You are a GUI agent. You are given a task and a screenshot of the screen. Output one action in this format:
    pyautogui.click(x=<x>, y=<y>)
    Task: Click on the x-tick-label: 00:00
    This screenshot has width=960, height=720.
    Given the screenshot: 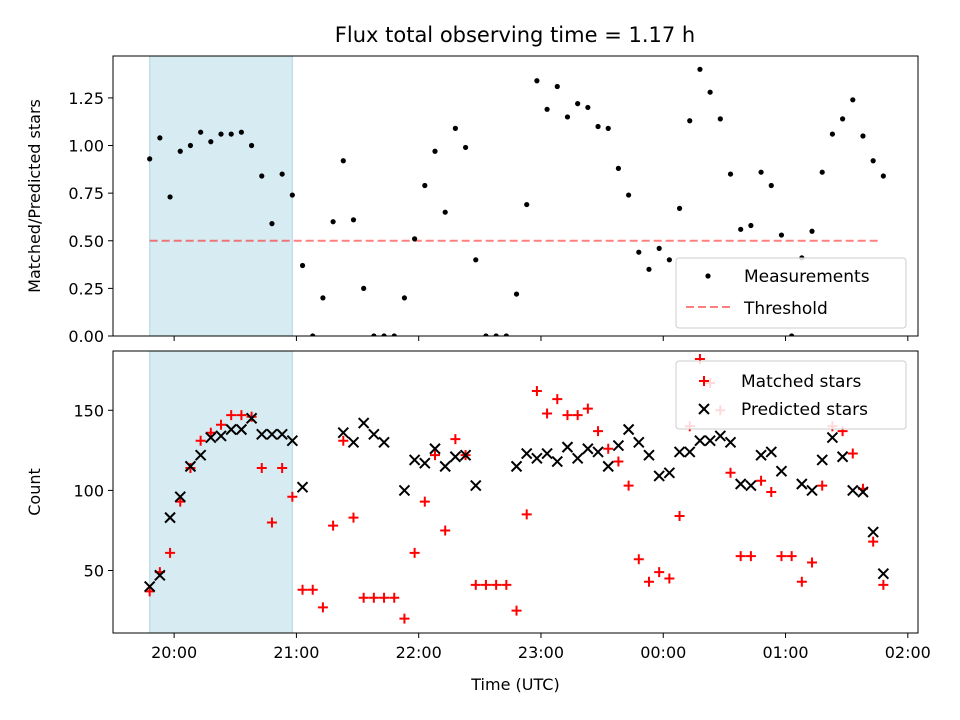 What is the action you would take?
    pyautogui.click(x=663, y=652)
    